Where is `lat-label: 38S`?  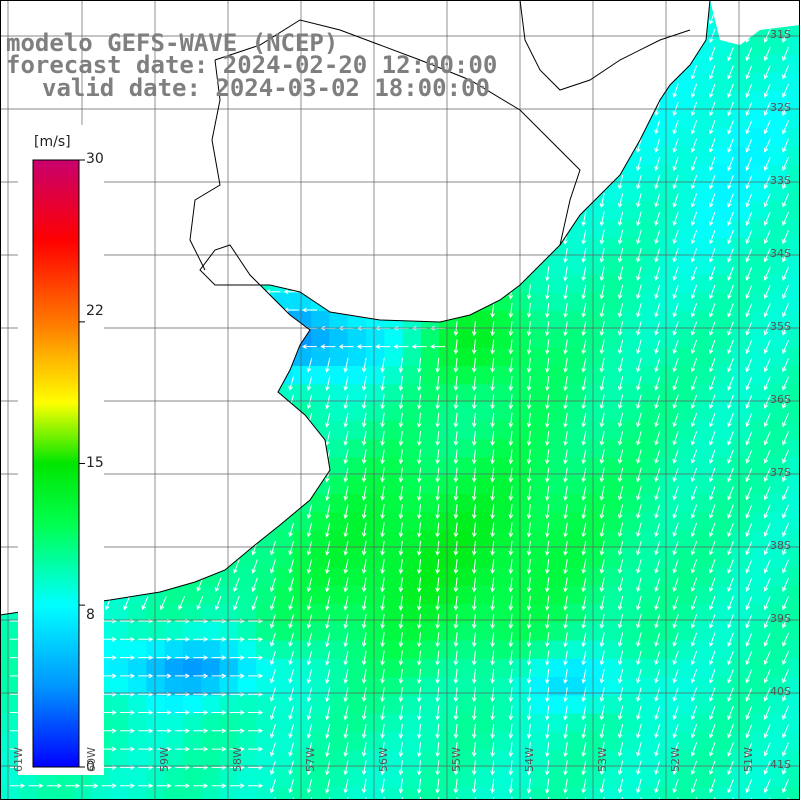
lat-label: 38S is located at coordinates (780, 545).